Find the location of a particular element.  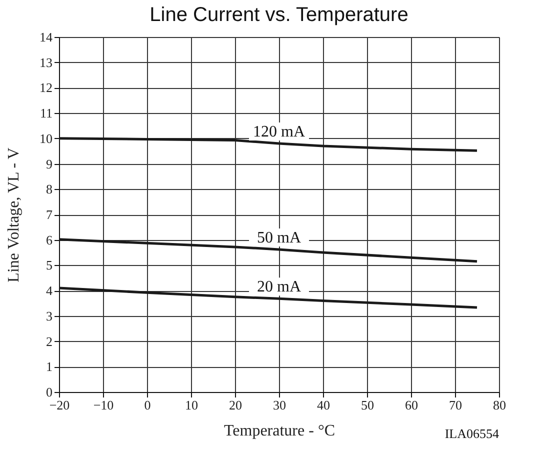

x-tick-label: 0 is located at coordinates (147, 405).